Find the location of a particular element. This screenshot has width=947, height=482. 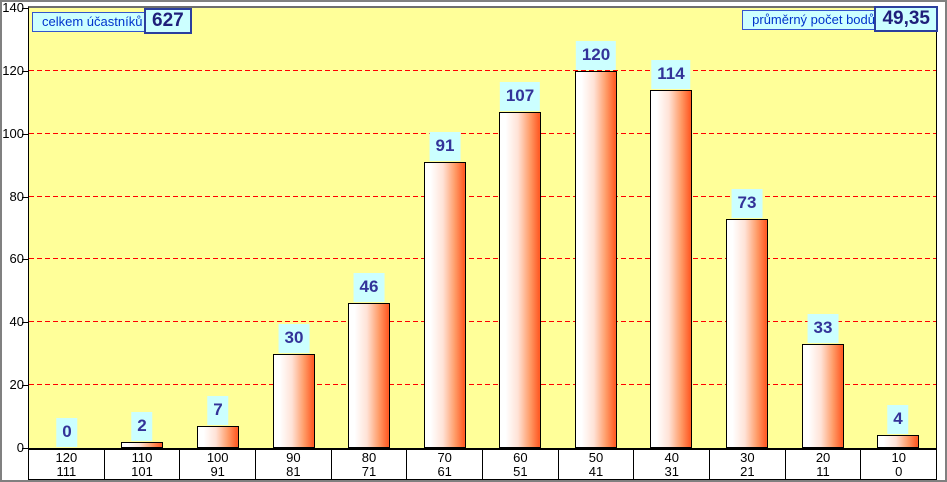

bar-value-label: 2 is located at coordinates (142, 426).